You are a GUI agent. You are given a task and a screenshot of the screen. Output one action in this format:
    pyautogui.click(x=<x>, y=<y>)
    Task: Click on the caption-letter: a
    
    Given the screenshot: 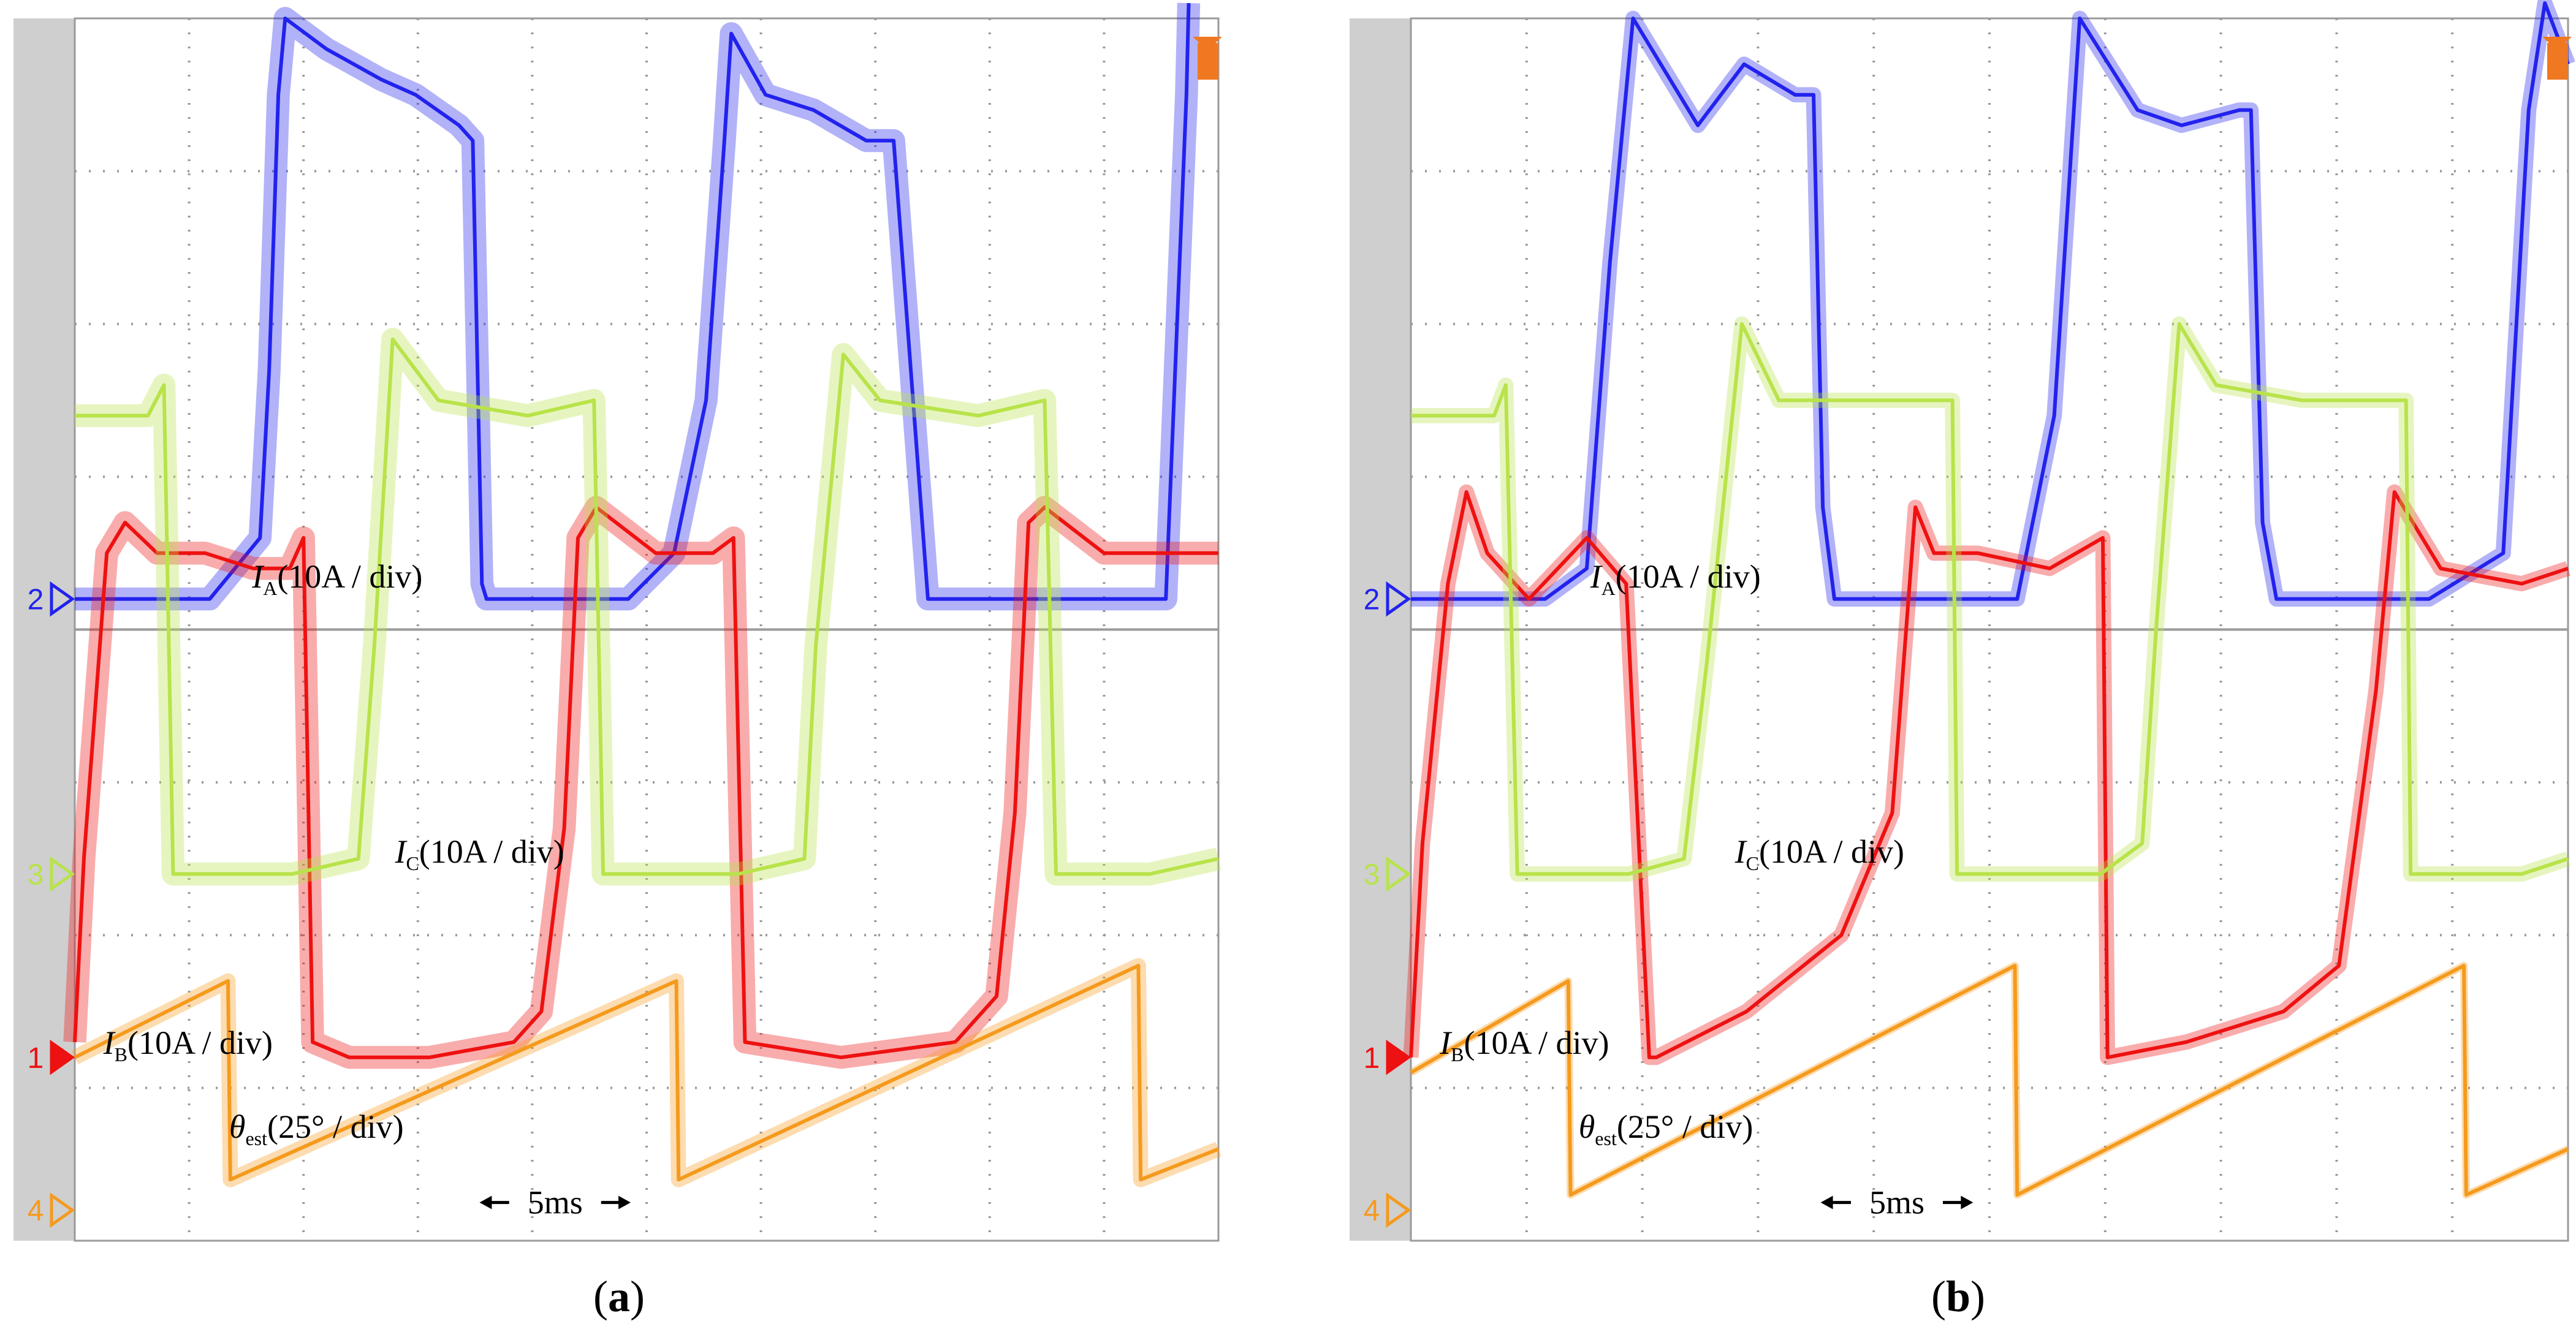 What is the action you would take?
    pyautogui.click(x=619, y=1297)
    